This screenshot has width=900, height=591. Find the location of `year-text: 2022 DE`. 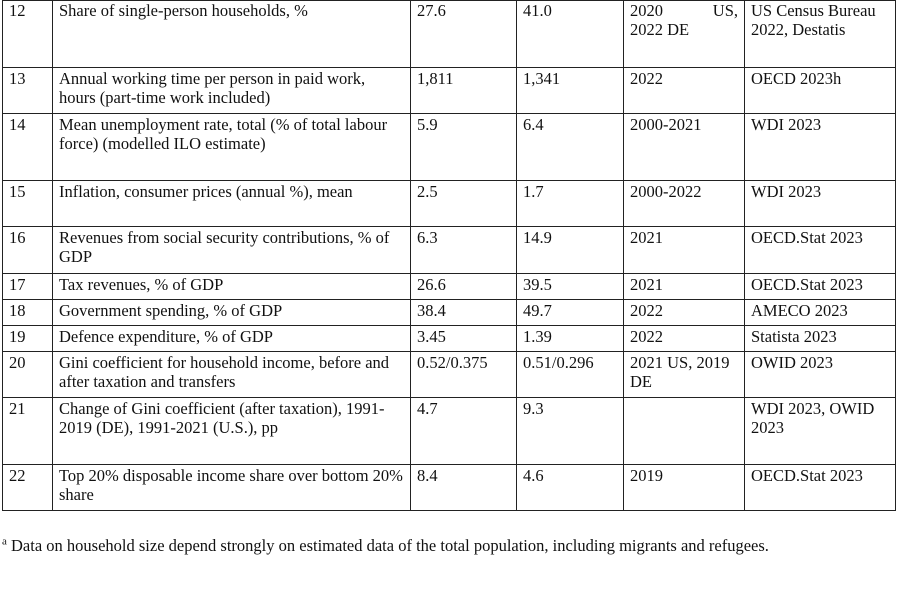

year-text: 2022 DE is located at coordinates (660, 29).